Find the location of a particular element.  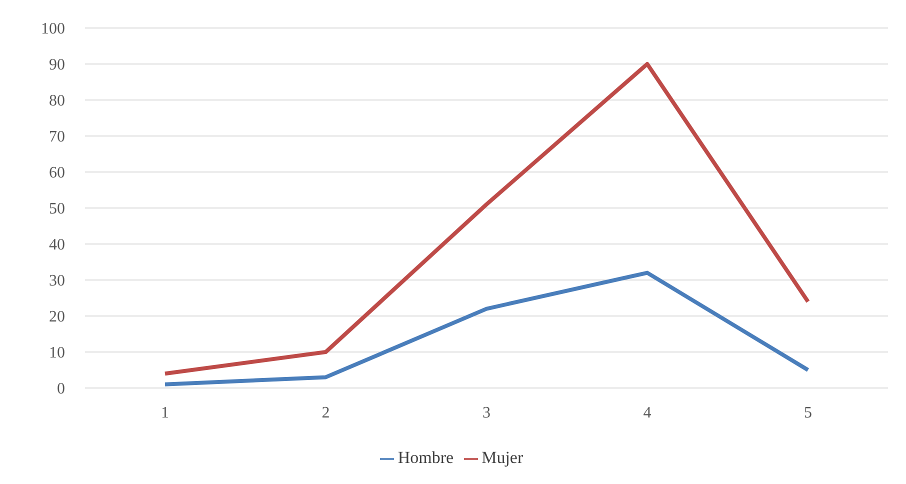

y-tick-label: 90 is located at coordinates (57, 65).